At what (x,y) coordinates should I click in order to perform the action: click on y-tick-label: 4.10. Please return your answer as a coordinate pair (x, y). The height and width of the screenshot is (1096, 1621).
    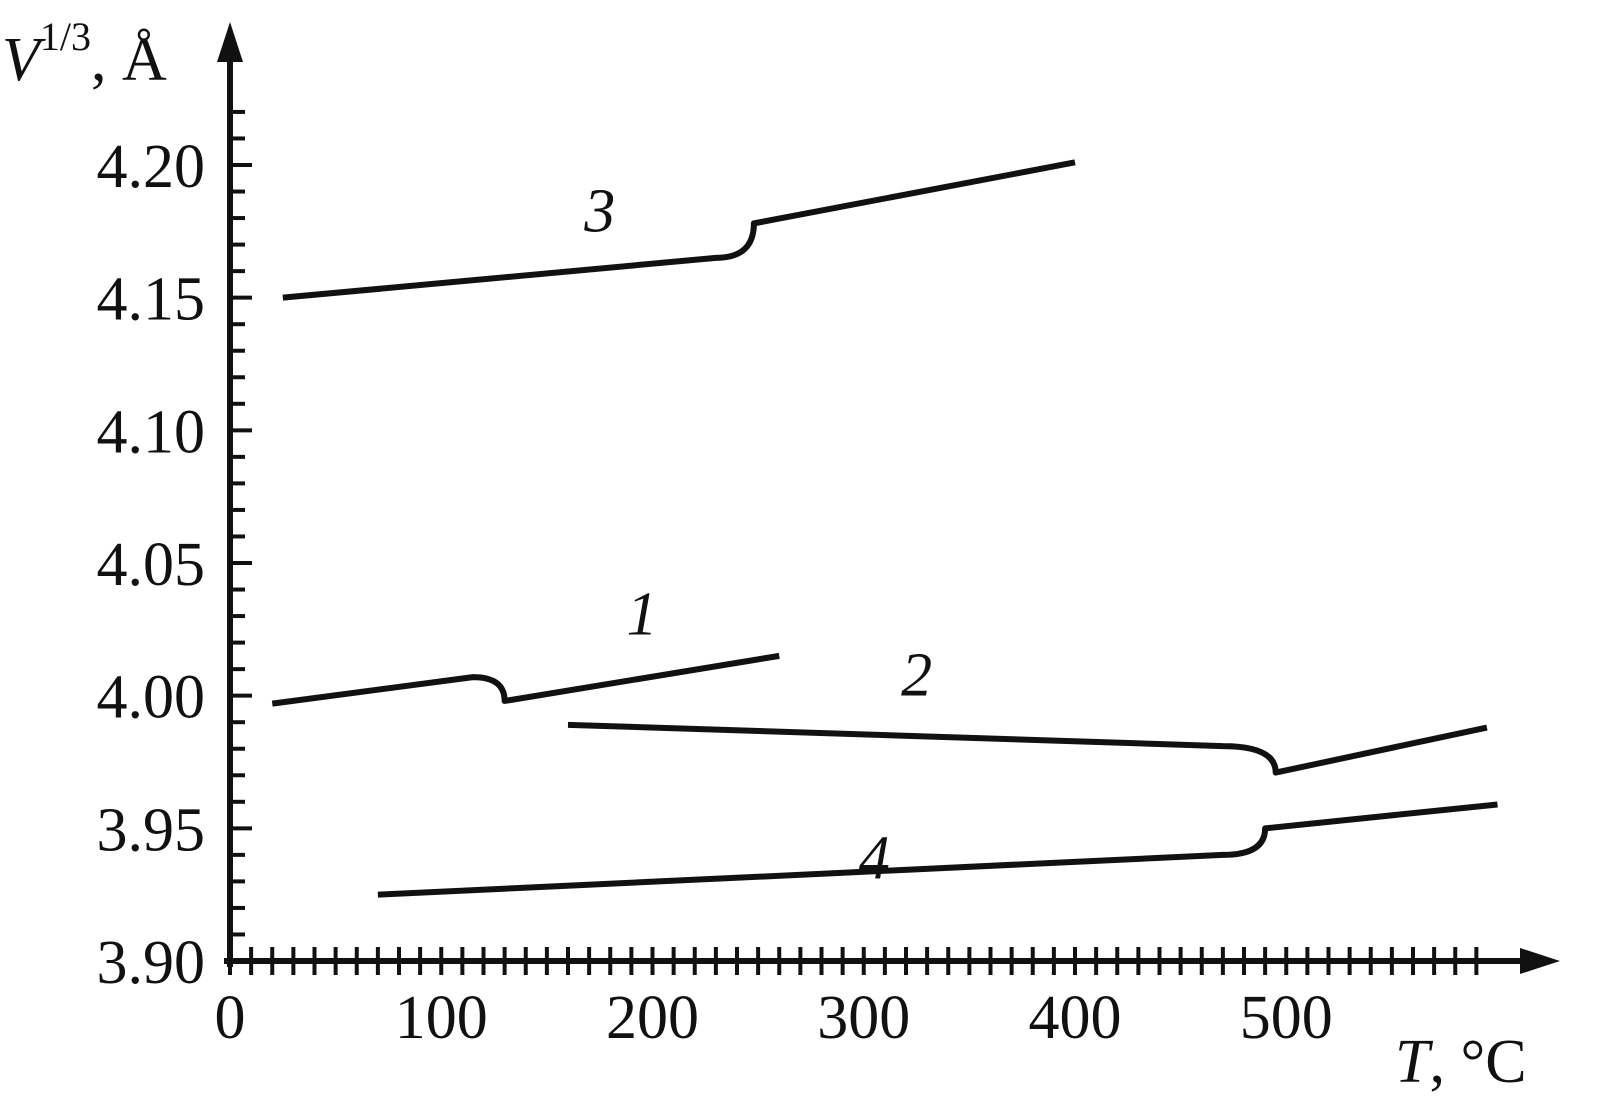
    Looking at the image, I should click on (151, 432).